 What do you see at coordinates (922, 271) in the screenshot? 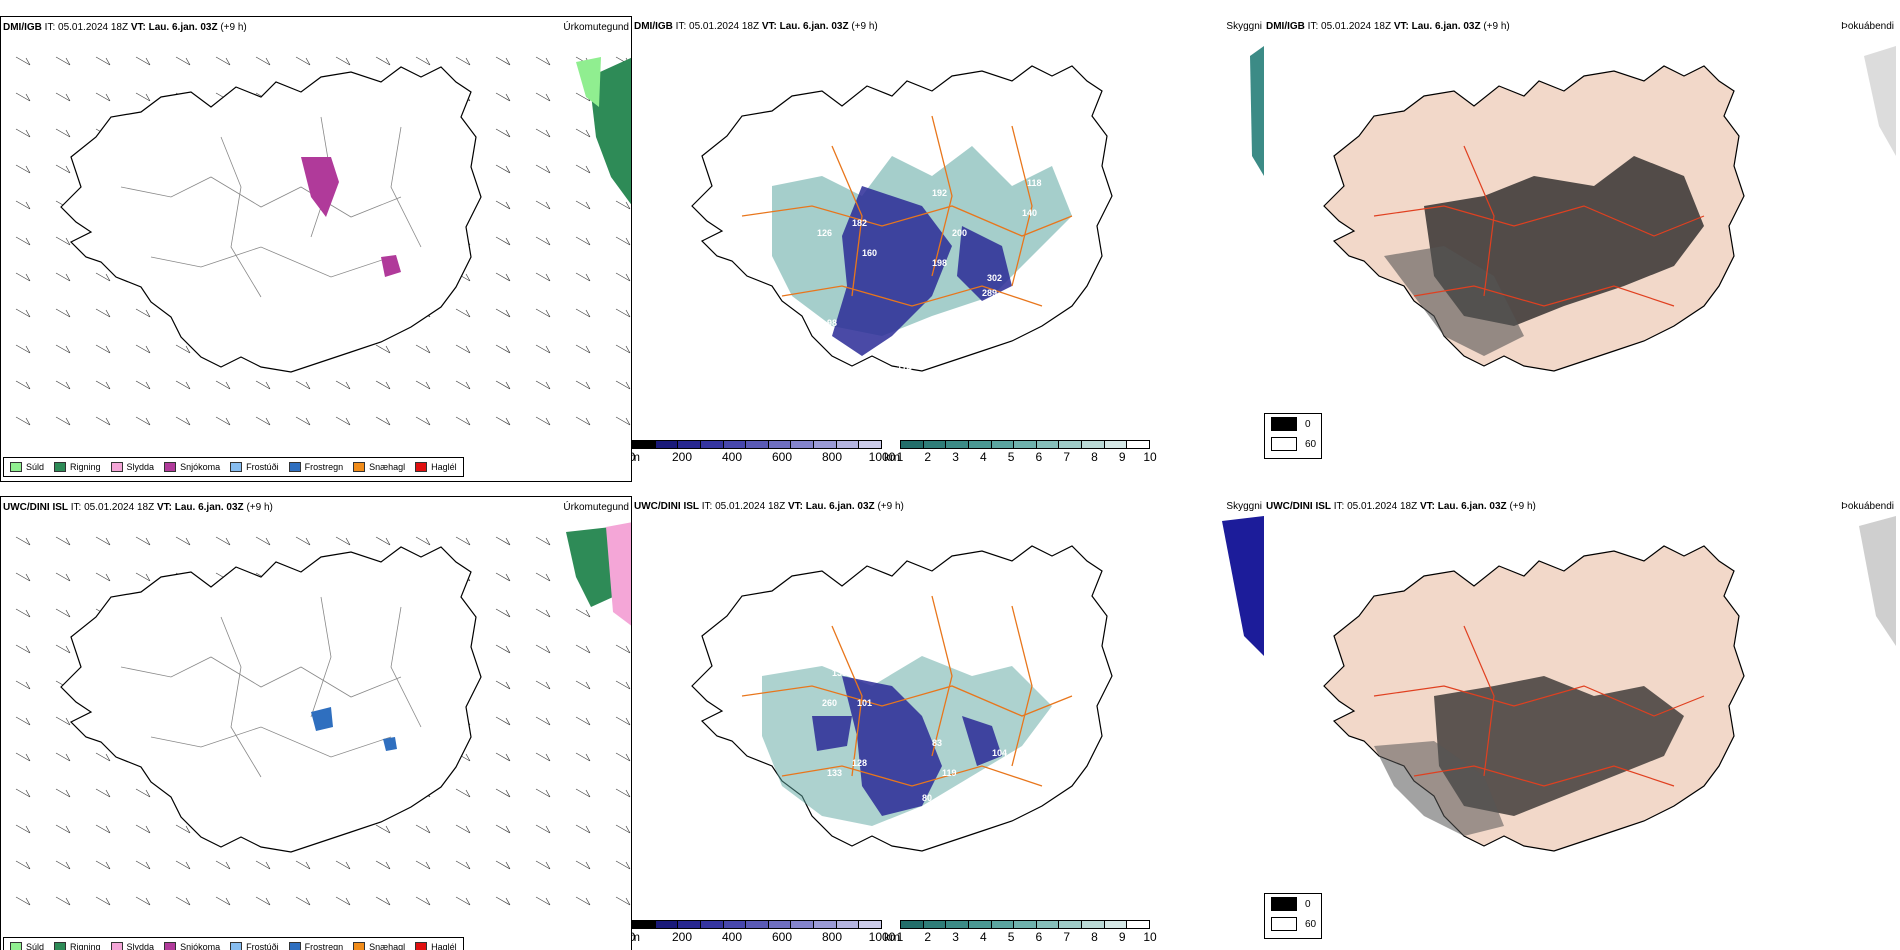
I see `cloud-base-area` at bounding box center [922, 271].